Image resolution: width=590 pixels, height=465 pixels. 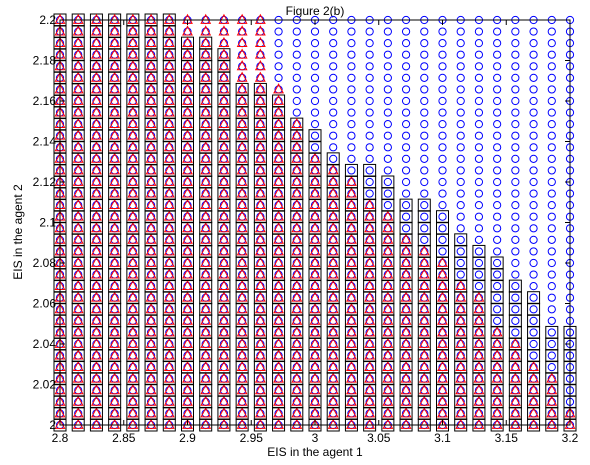 I want to click on y-tick-label: 2, so click(x=52, y=425).